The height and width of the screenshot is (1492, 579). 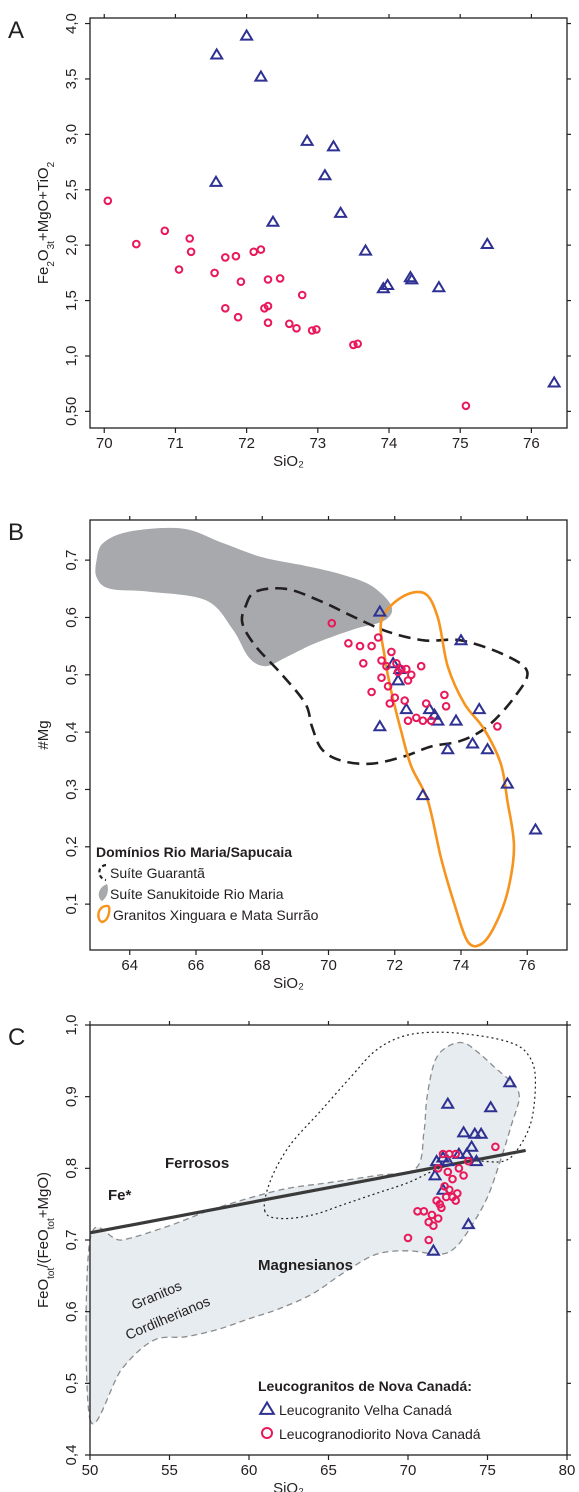 I want to click on x-tick-label: 50, so click(x=90, y=1470).